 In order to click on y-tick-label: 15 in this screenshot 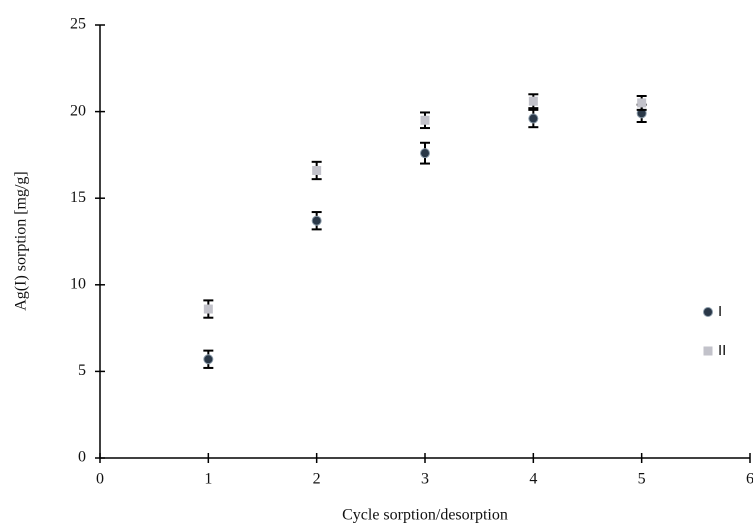, I will do `click(78, 197)`.